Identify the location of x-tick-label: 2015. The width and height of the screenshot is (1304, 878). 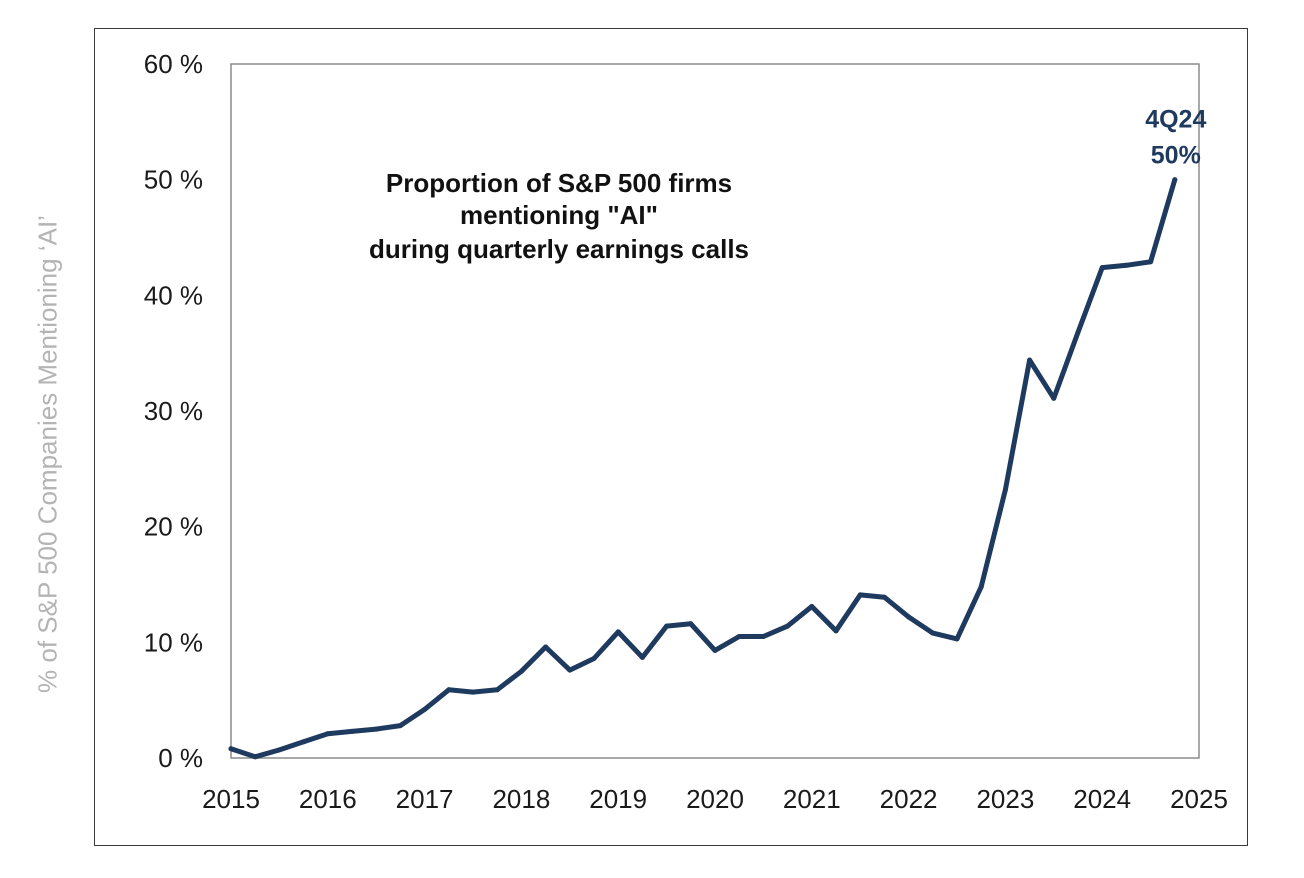
(231, 799).